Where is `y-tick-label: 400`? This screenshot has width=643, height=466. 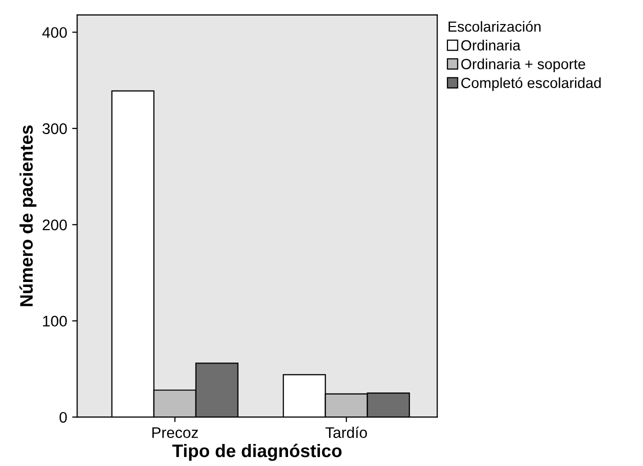
y-tick-label: 400 is located at coordinates (54, 32).